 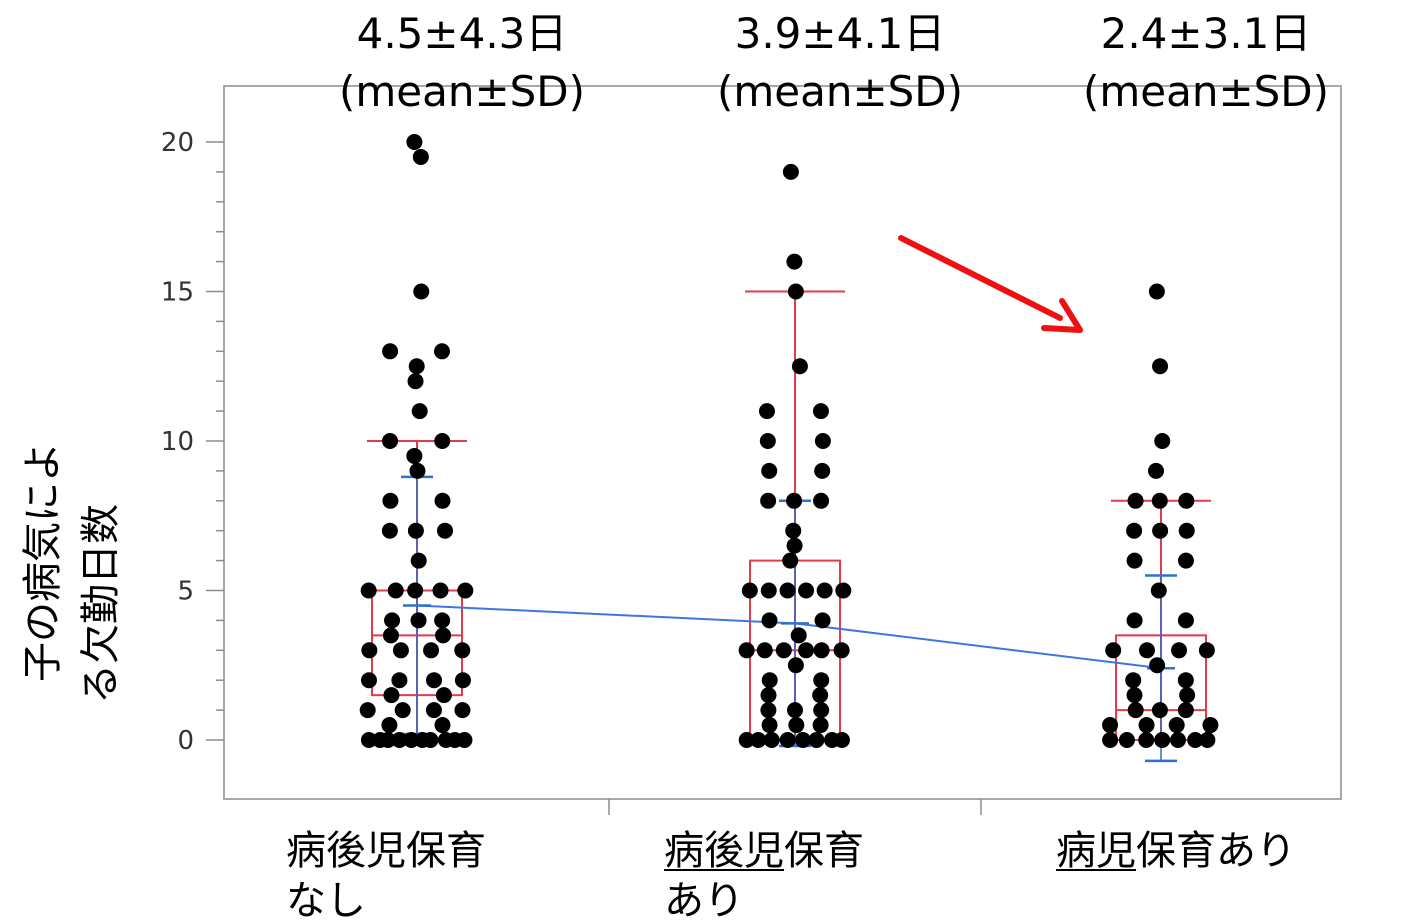 I want to click on mean-connector, so click(x=789, y=637).